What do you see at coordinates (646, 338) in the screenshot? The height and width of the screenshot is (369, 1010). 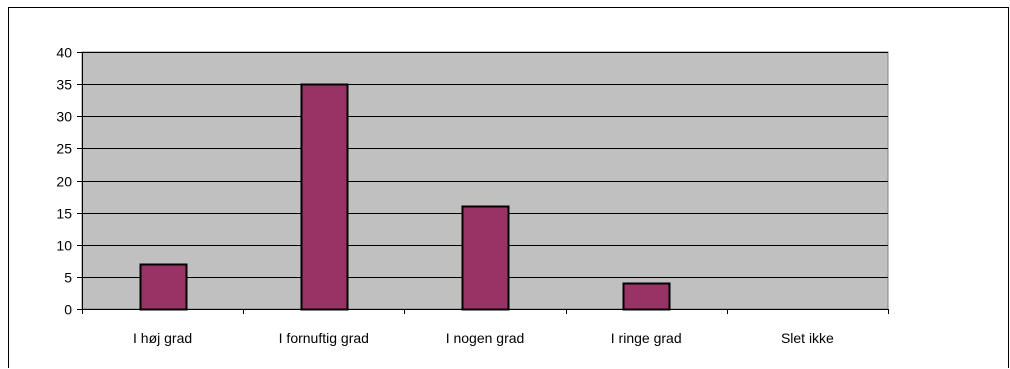 I see `x-category-label: I ringe grad` at bounding box center [646, 338].